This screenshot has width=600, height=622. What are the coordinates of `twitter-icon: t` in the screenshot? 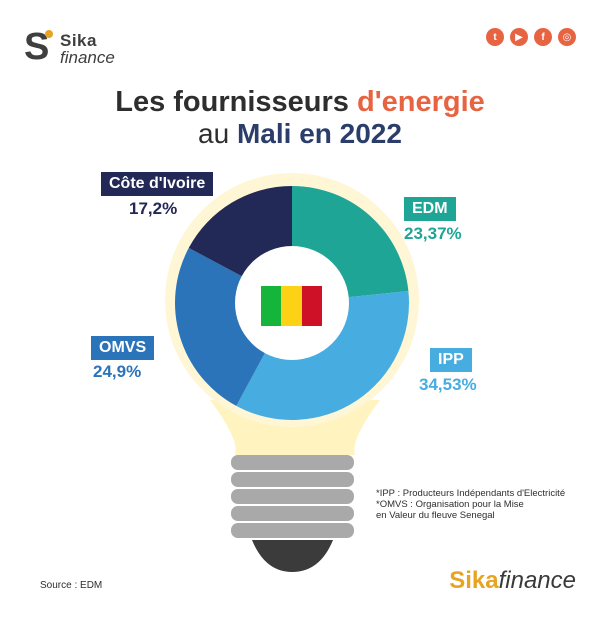 It's located at (495, 37).